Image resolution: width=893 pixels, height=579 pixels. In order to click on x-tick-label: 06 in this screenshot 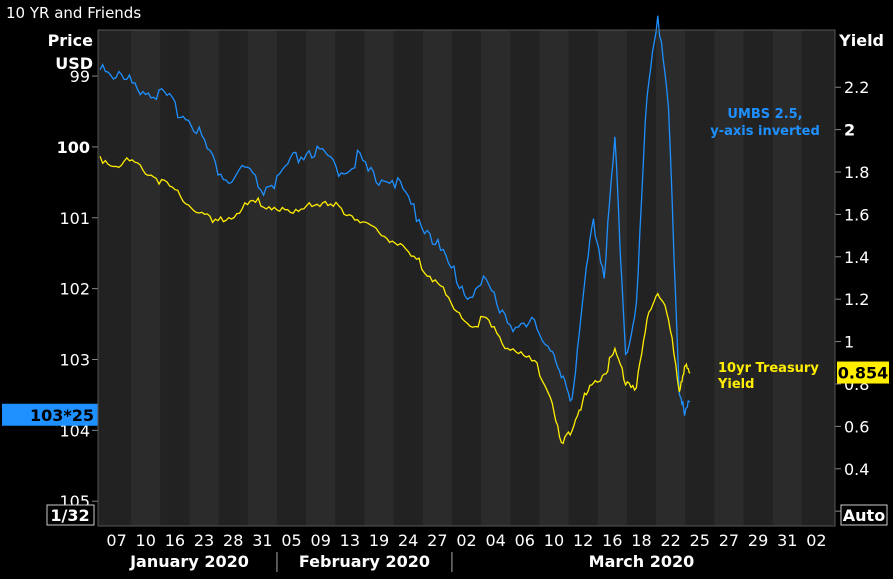, I will do `click(525, 540)`.